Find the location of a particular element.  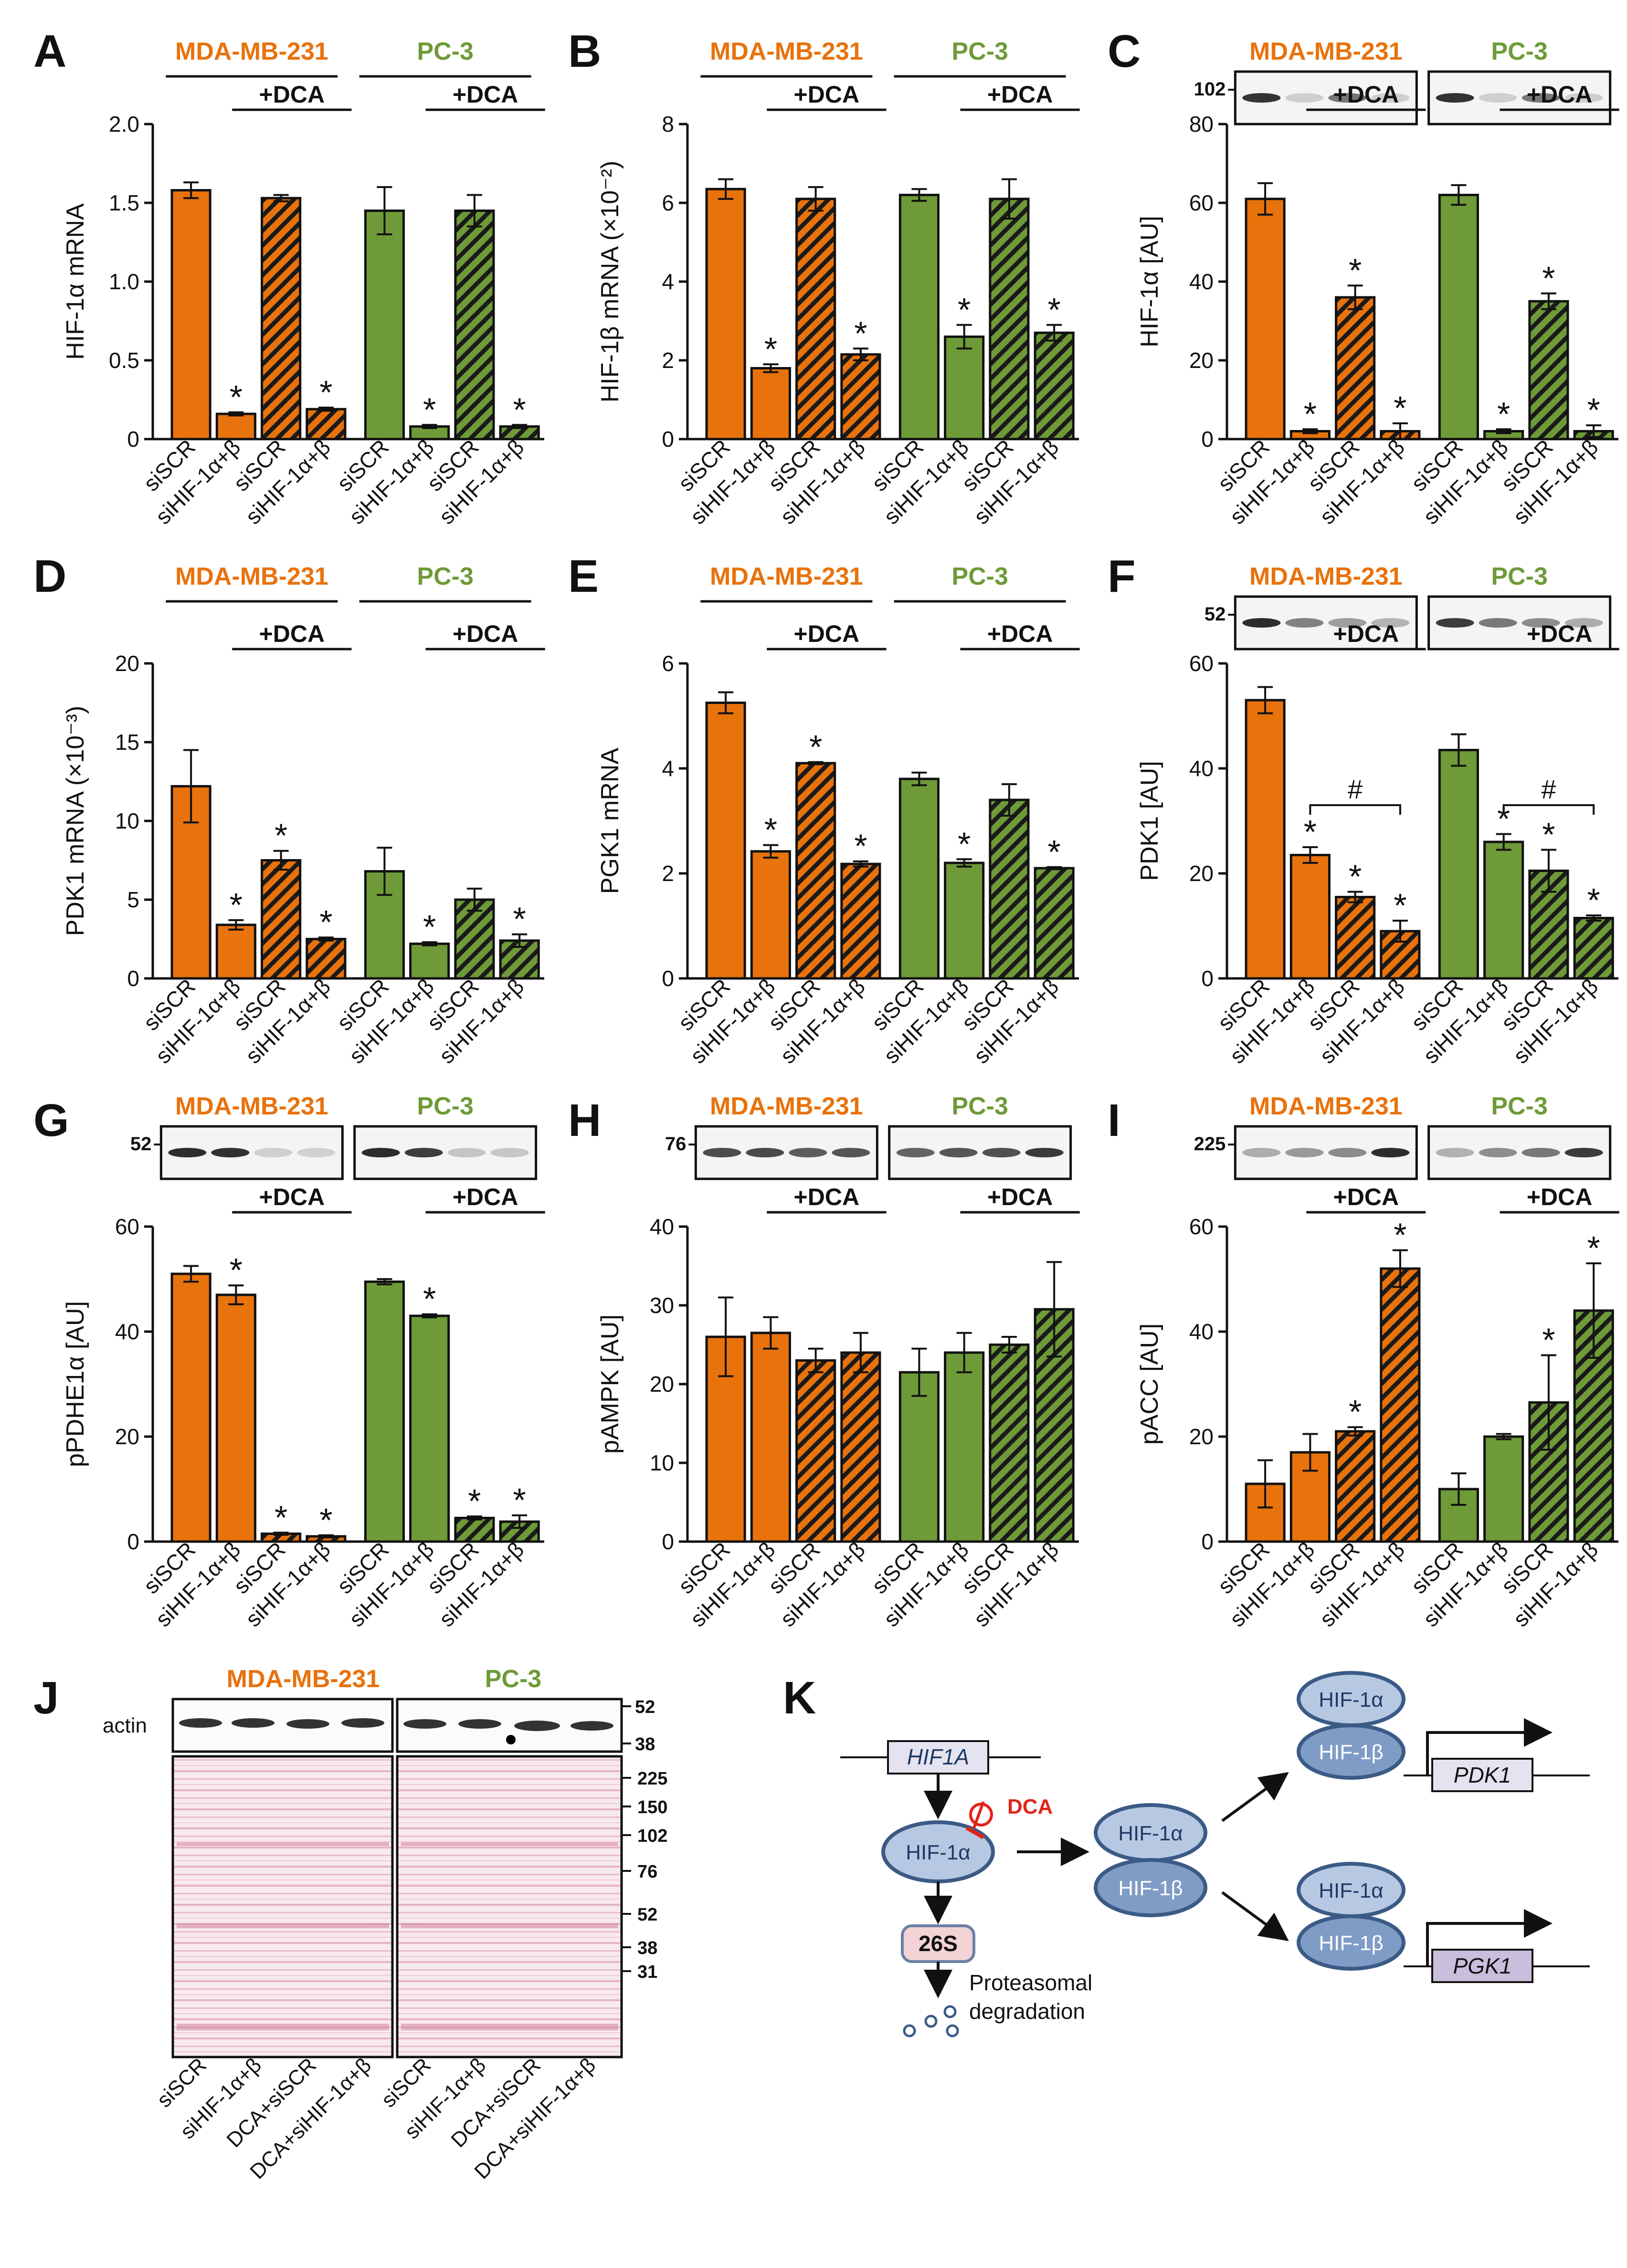

j-group-label-pc3: PC-3 is located at coordinates (513, 1679).